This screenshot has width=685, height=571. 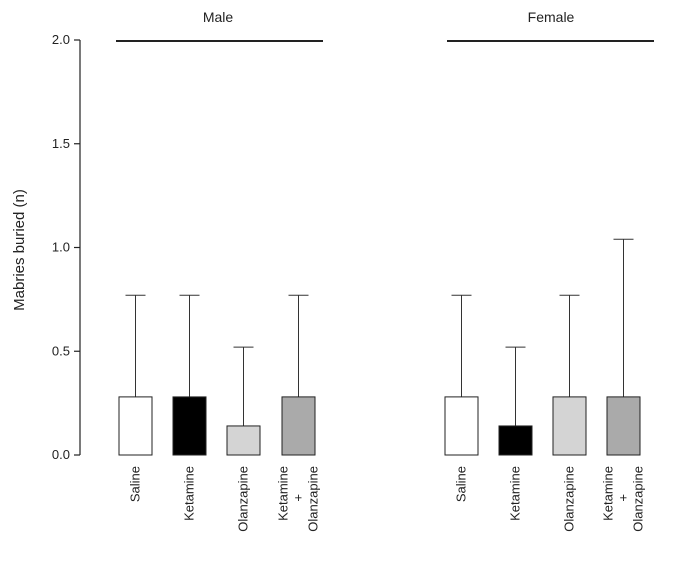 What do you see at coordinates (61, 143) in the screenshot?
I see `y-tick-label: 1.5` at bounding box center [61, 143].